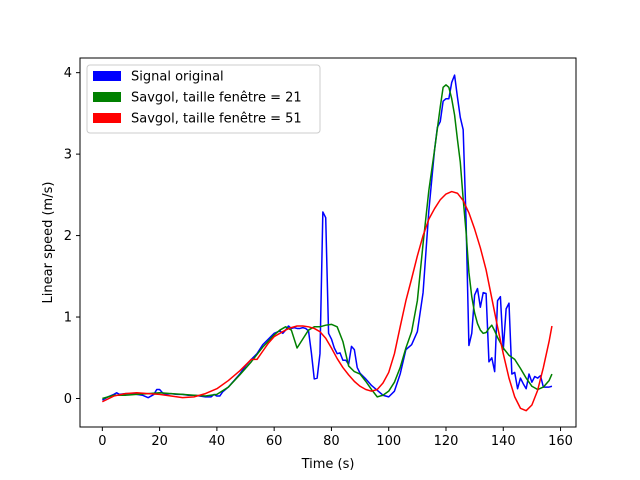  Describe the element at coordinates (159, 441) in the screenshot. I see `x-tick-label: 20` at that location.